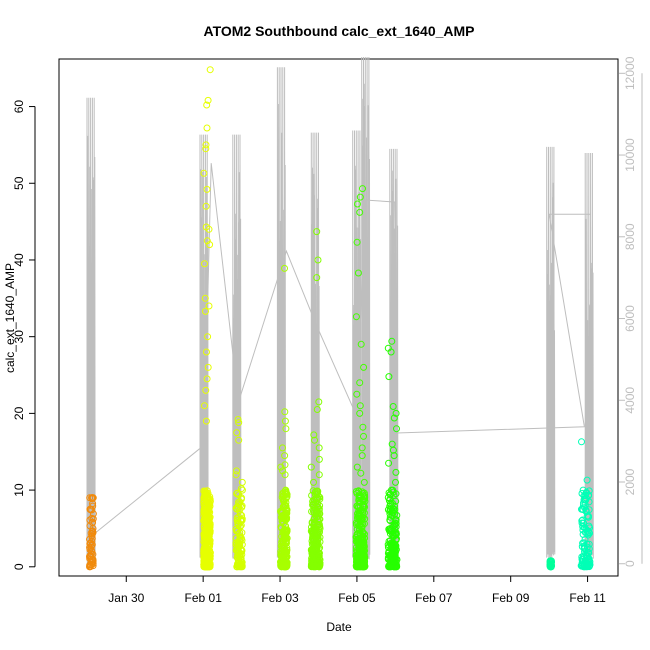 The image size is (650, 650). Describe the element at coordinates (280, 598) in the screenshot. I see `x-tick-label: Feb 03` at that location.